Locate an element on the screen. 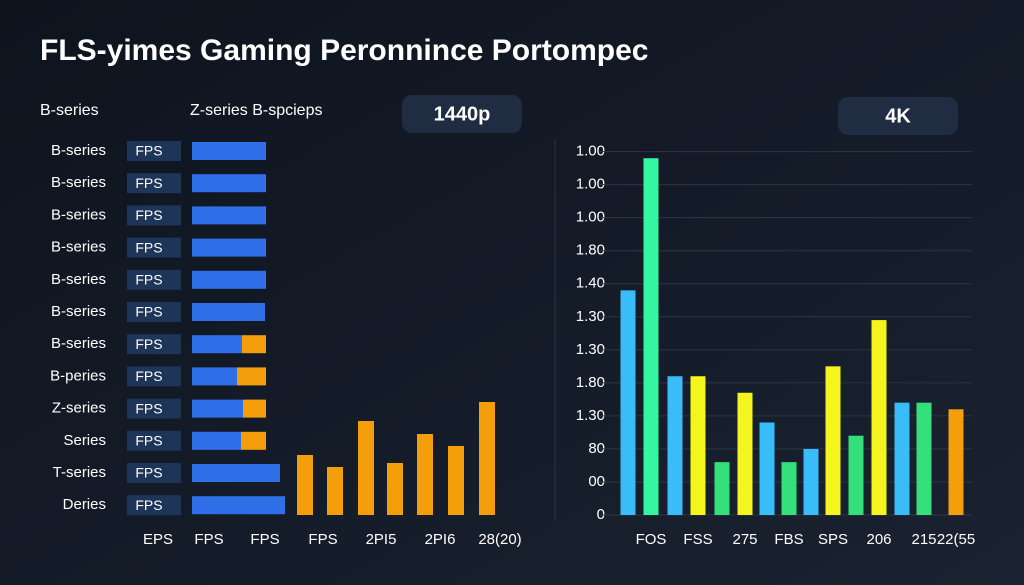  x-tick-label: 2PI6 is located at coordinates (440, 539).